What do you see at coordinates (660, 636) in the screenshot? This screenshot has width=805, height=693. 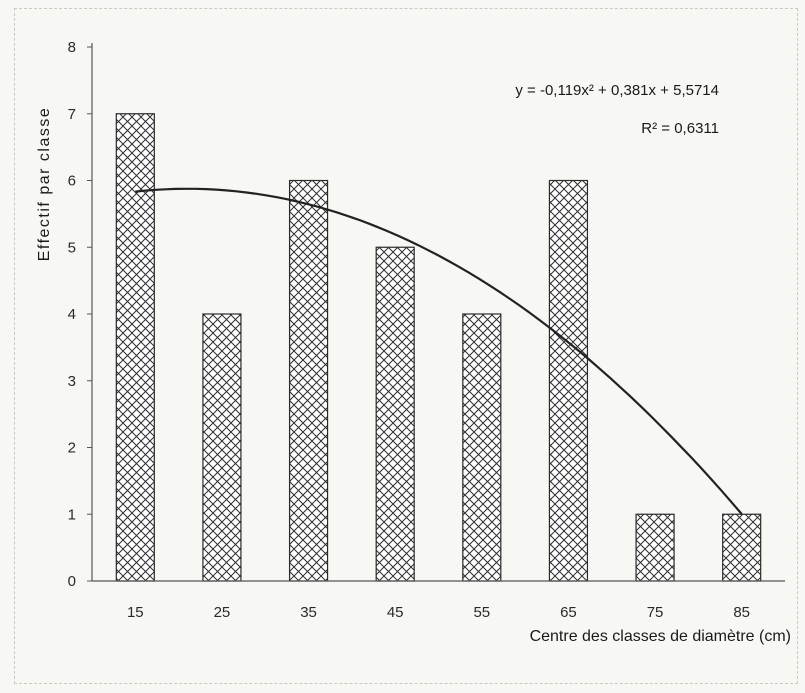 I see `x-axis-label: Centre des classes de diamètre (cm)` at bounding box center [660, 636].